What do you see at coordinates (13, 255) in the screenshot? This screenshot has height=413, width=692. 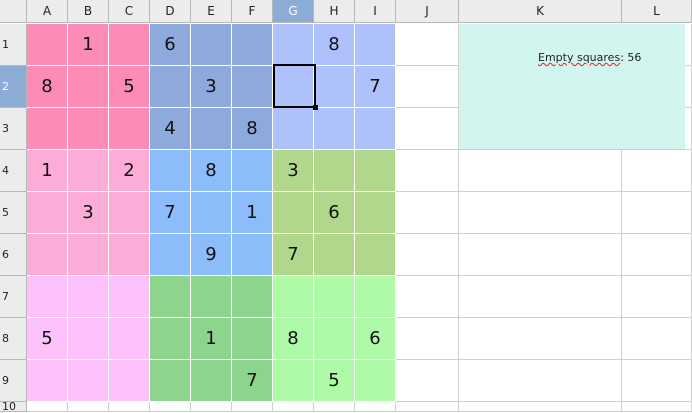 I see `row-header-6: 6` at bounding box center [13, 255].